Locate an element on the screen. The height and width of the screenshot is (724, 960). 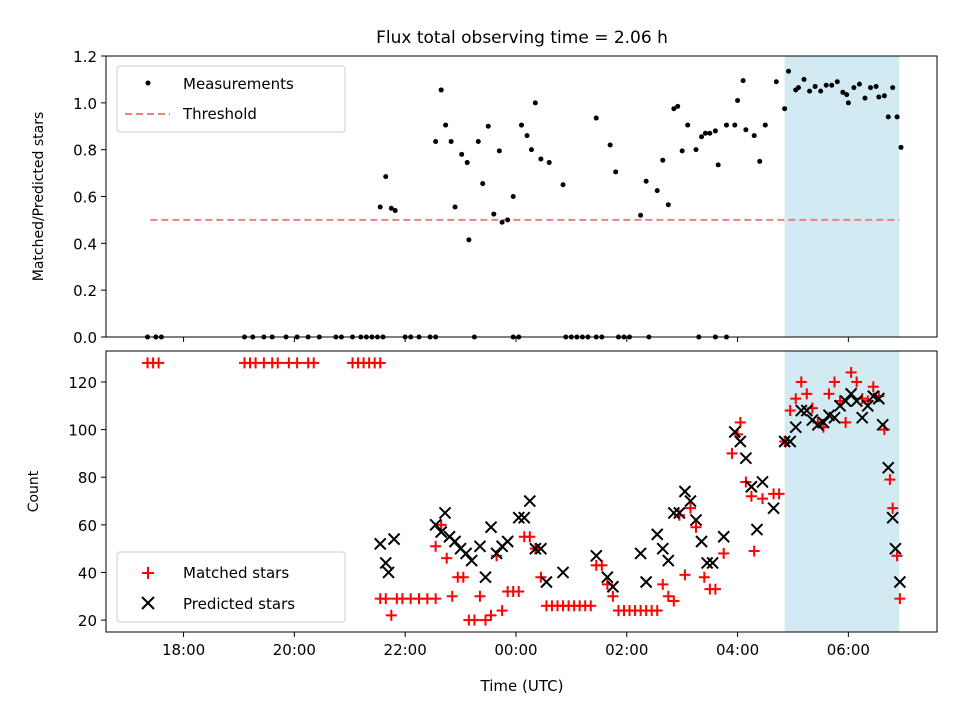
legend-measurements-marker is located at coordinates (148, 83).